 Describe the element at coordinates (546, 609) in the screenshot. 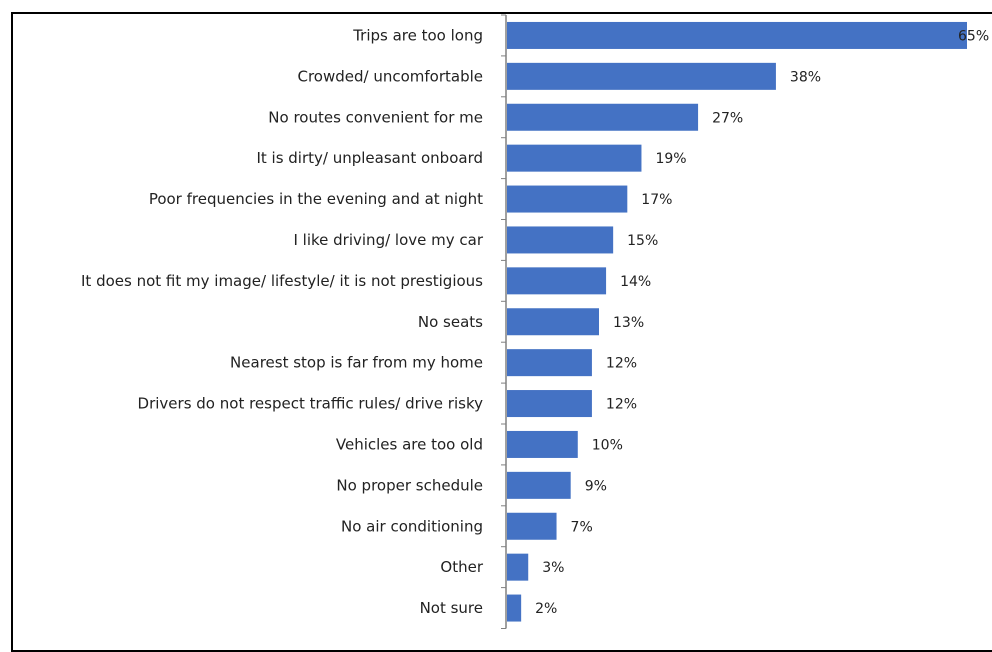

I see `data-label: 2%` at that location.